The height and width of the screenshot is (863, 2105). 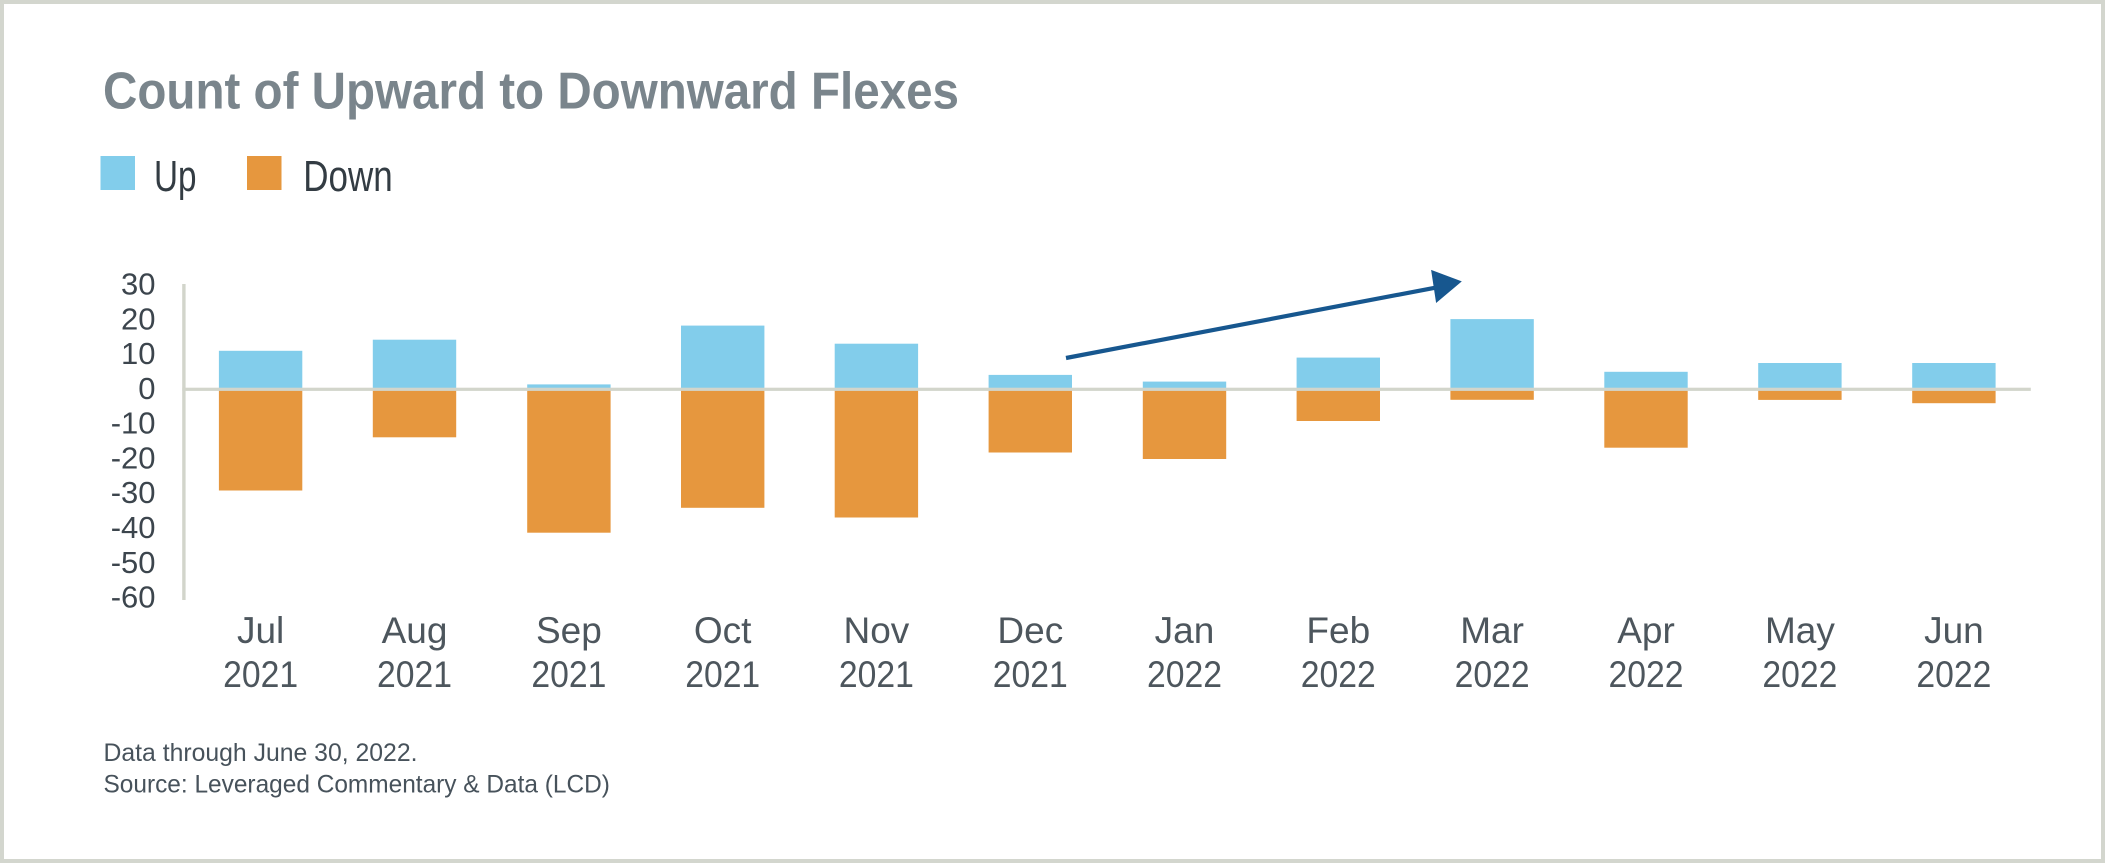 I want to click on svg-text:Count of Upward to Downward Fl: Count of Upward to Downward Flexes, so click(x=531, y=92).